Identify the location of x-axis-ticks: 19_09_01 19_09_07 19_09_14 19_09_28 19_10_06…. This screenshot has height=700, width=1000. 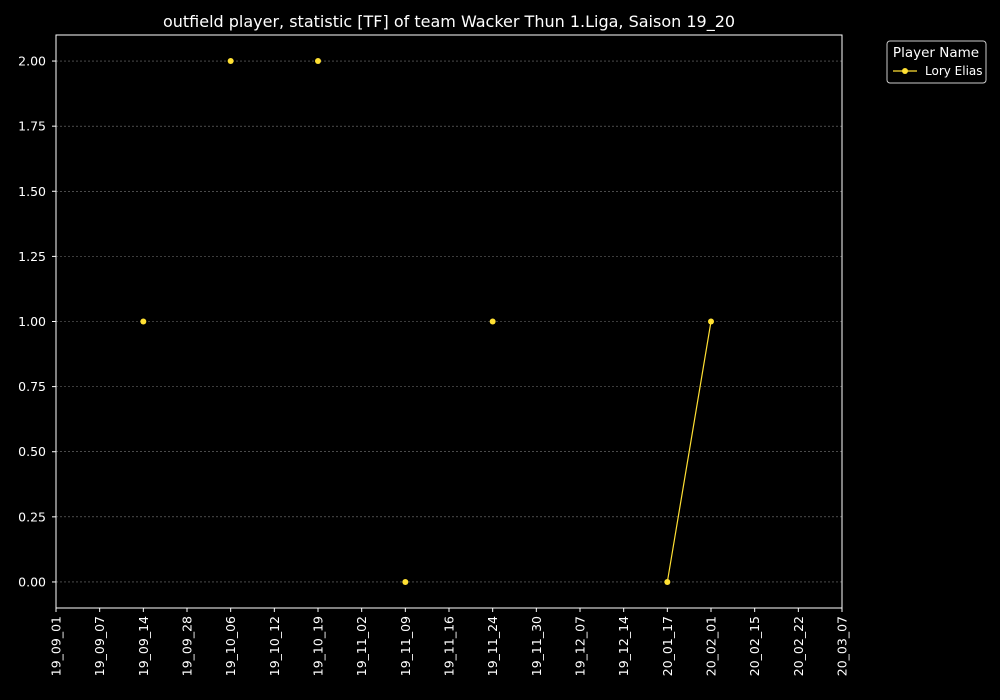
(449, 642).